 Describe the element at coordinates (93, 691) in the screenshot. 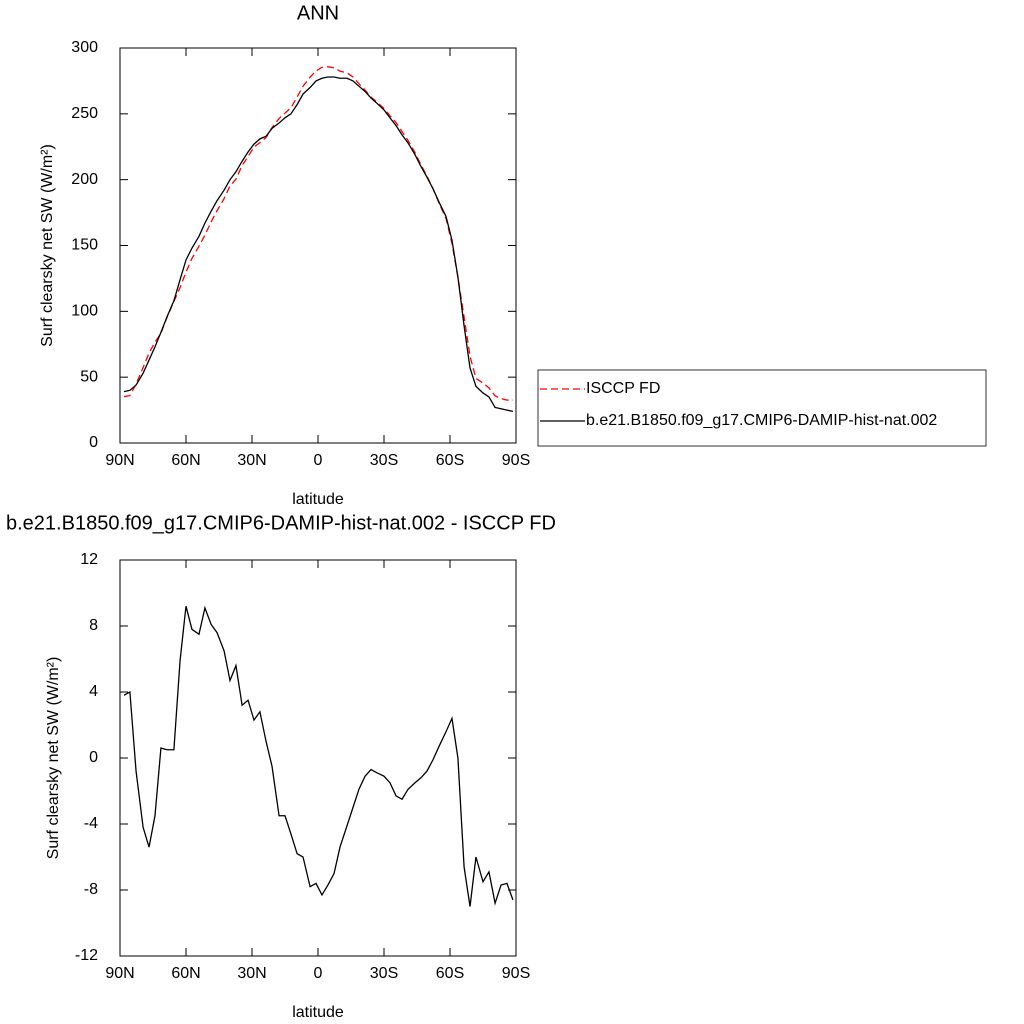

I see `y-tick-label: 4` at that location.